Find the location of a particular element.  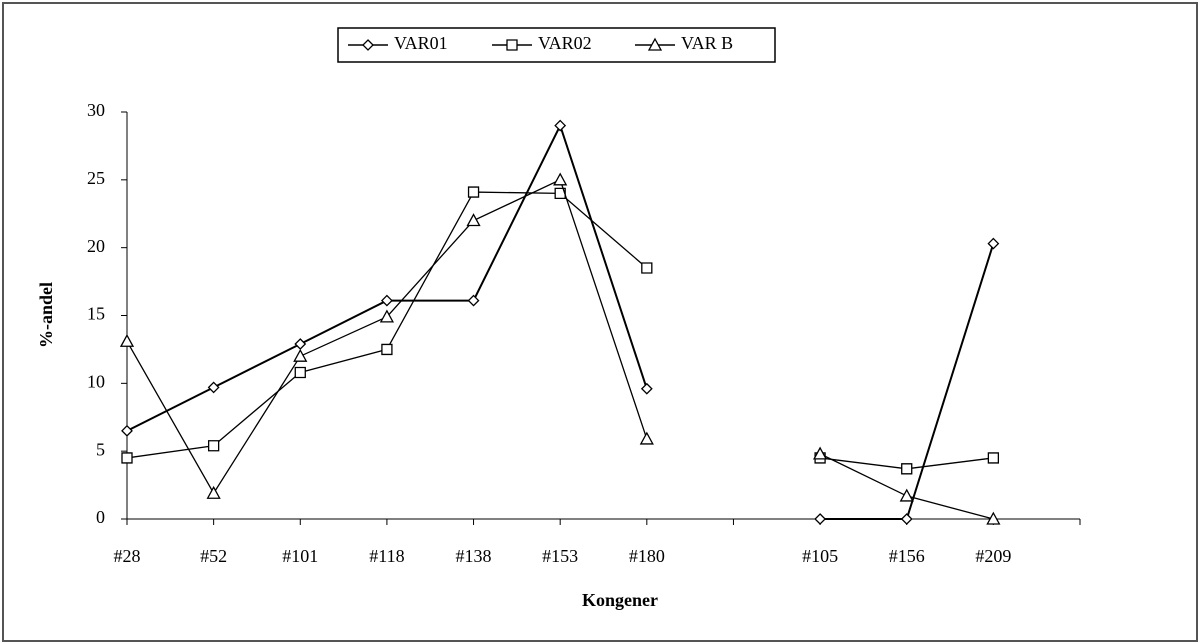

y-tick-label: 30 is located at coordinates (96, 110).